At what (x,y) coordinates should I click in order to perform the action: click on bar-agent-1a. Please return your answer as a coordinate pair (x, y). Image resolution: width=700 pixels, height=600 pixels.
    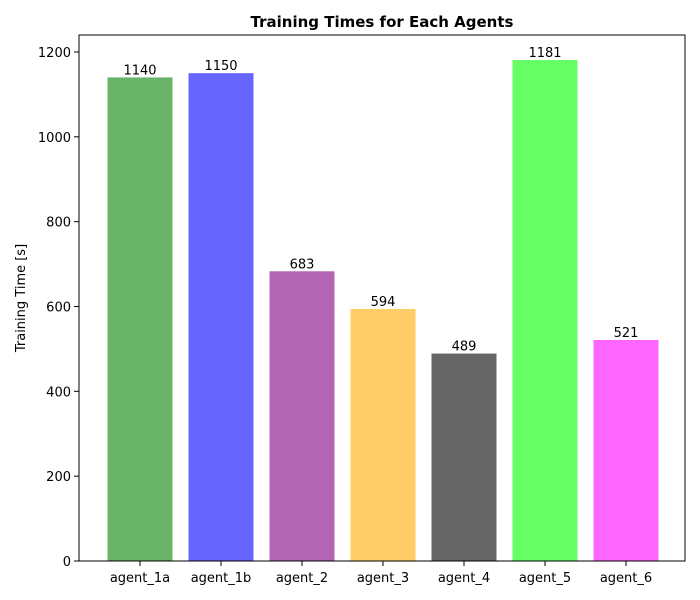
    Looking at the image, I should click on (140, 319).